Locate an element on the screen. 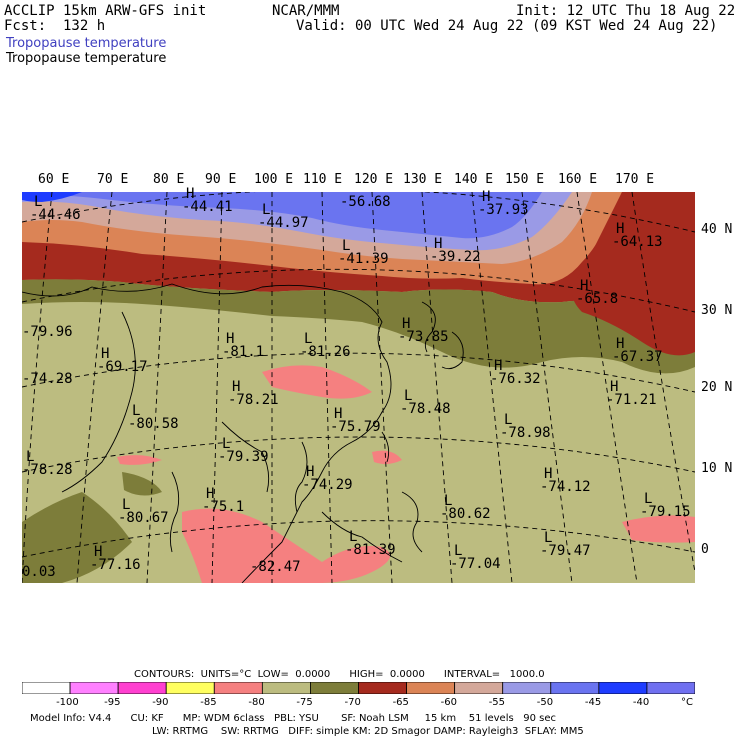  lon-label: 140 E is located at coordinates (474, 179).